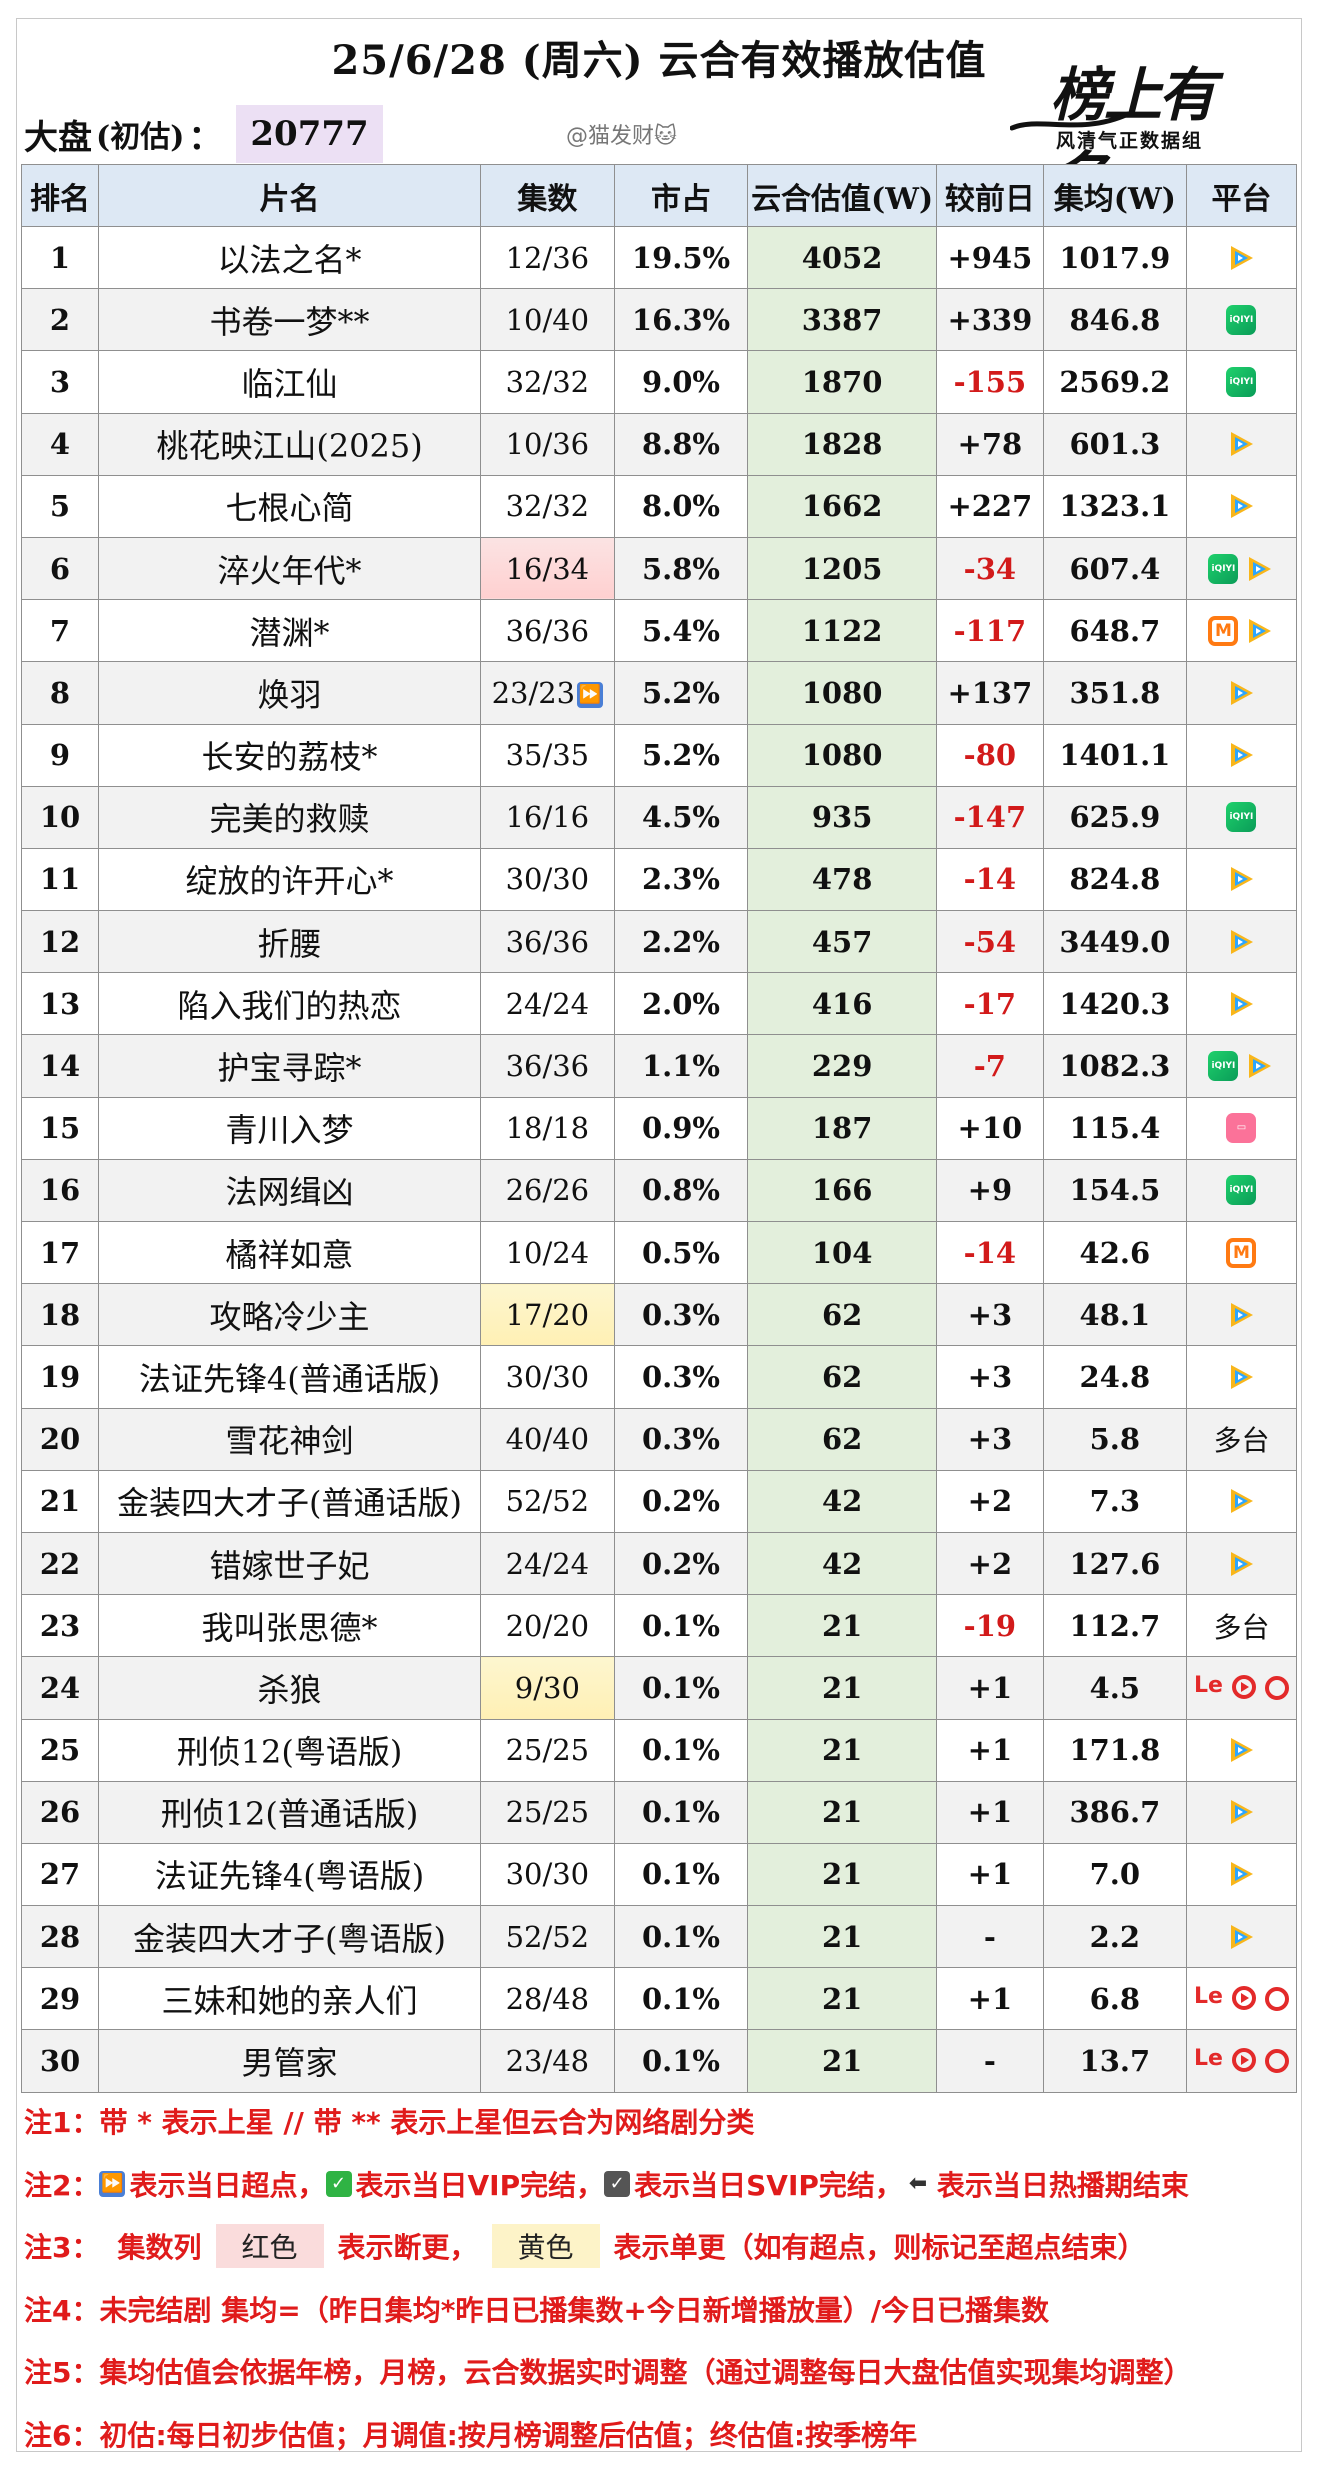 Image resolution: width=1318 pixels, height=2468 pixels. What do you see at coordinates (842, 1128) in the screenshot?
I see `estimate-cell: 187` at bounding box center [842, 1128].